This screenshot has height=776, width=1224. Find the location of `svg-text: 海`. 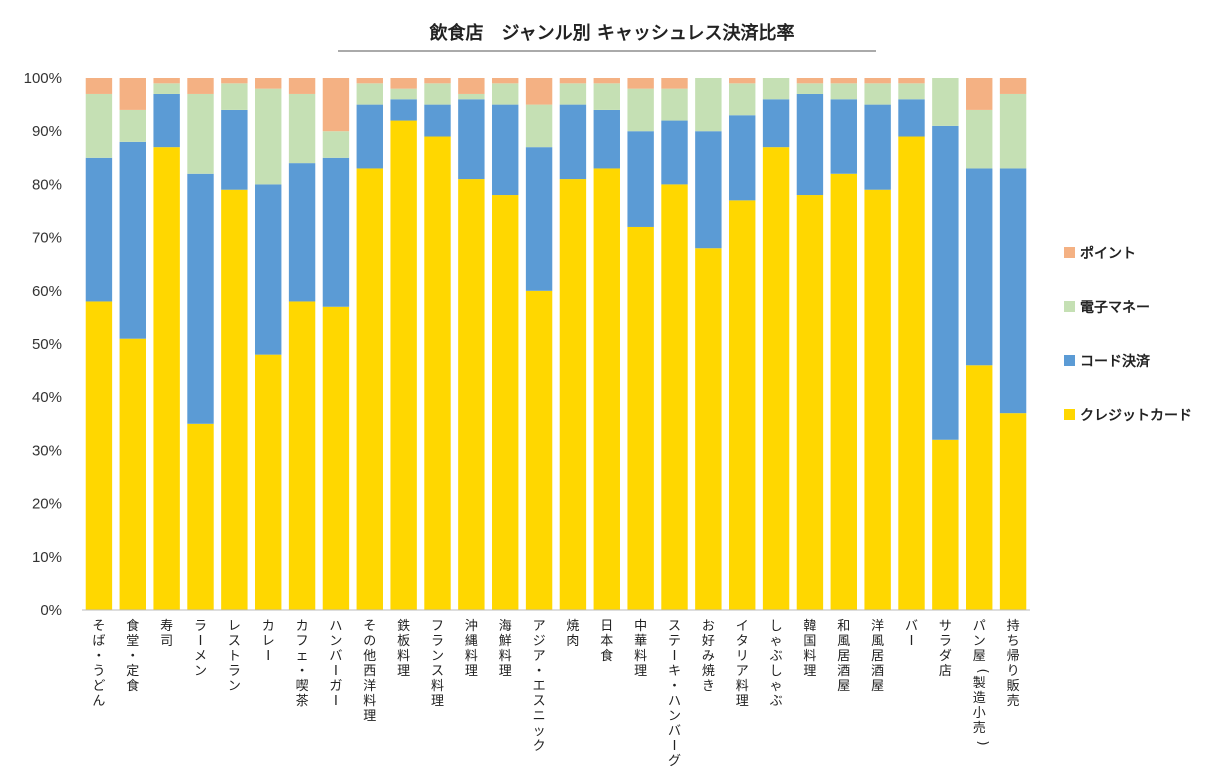

svg-text: 海 is located at coordinates (505, 626).